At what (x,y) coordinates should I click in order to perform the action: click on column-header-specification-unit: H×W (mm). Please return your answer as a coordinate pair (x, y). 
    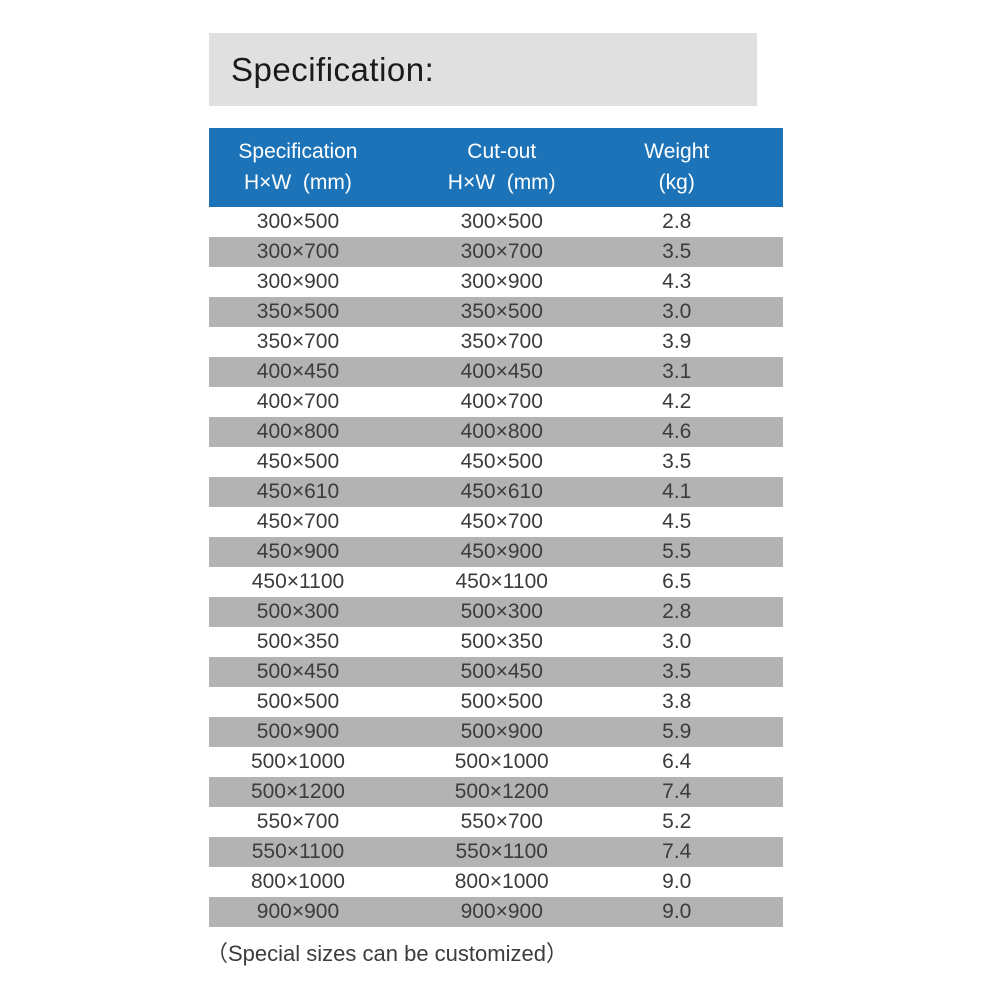
    Looking at the image, I should click on (298, 182).